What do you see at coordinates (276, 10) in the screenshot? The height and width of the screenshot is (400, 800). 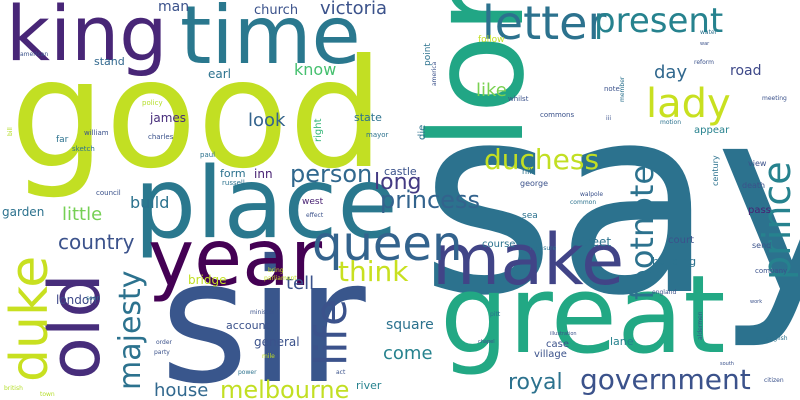 I see `word: church` at bounding box center [276, 10].